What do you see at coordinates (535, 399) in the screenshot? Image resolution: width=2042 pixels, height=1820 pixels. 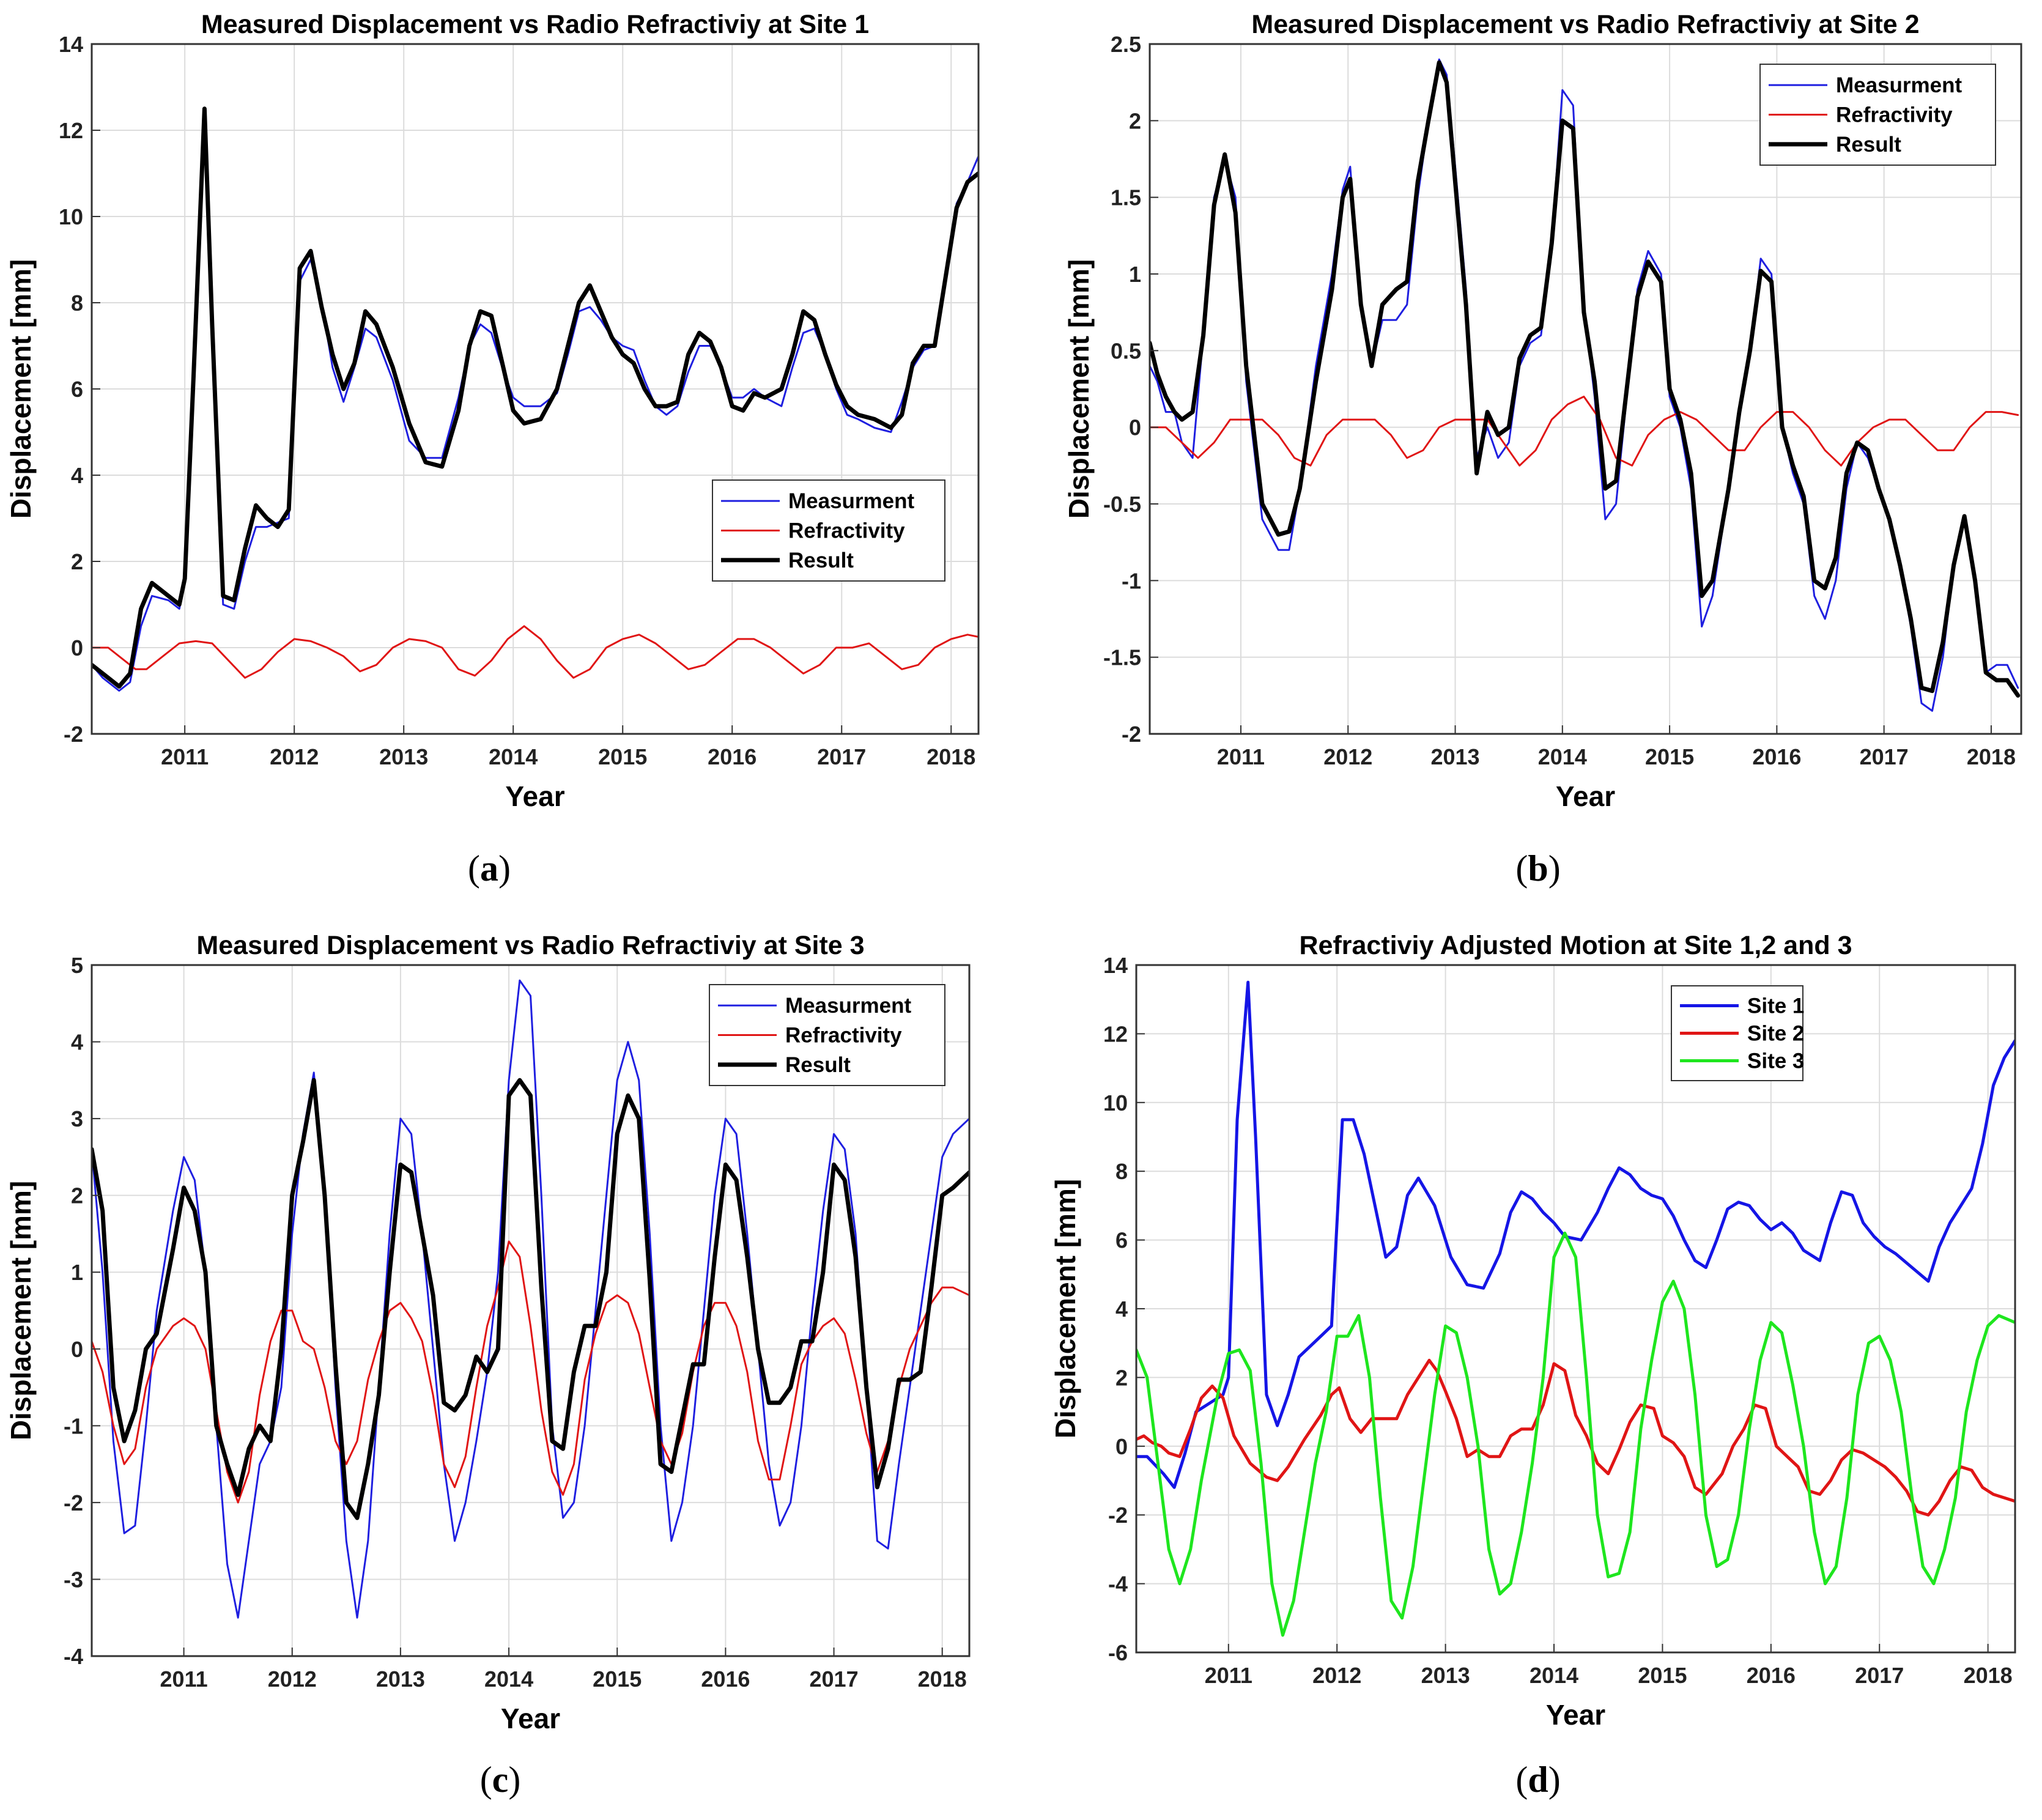 I see `series-group` at bounding box center [535, 399].